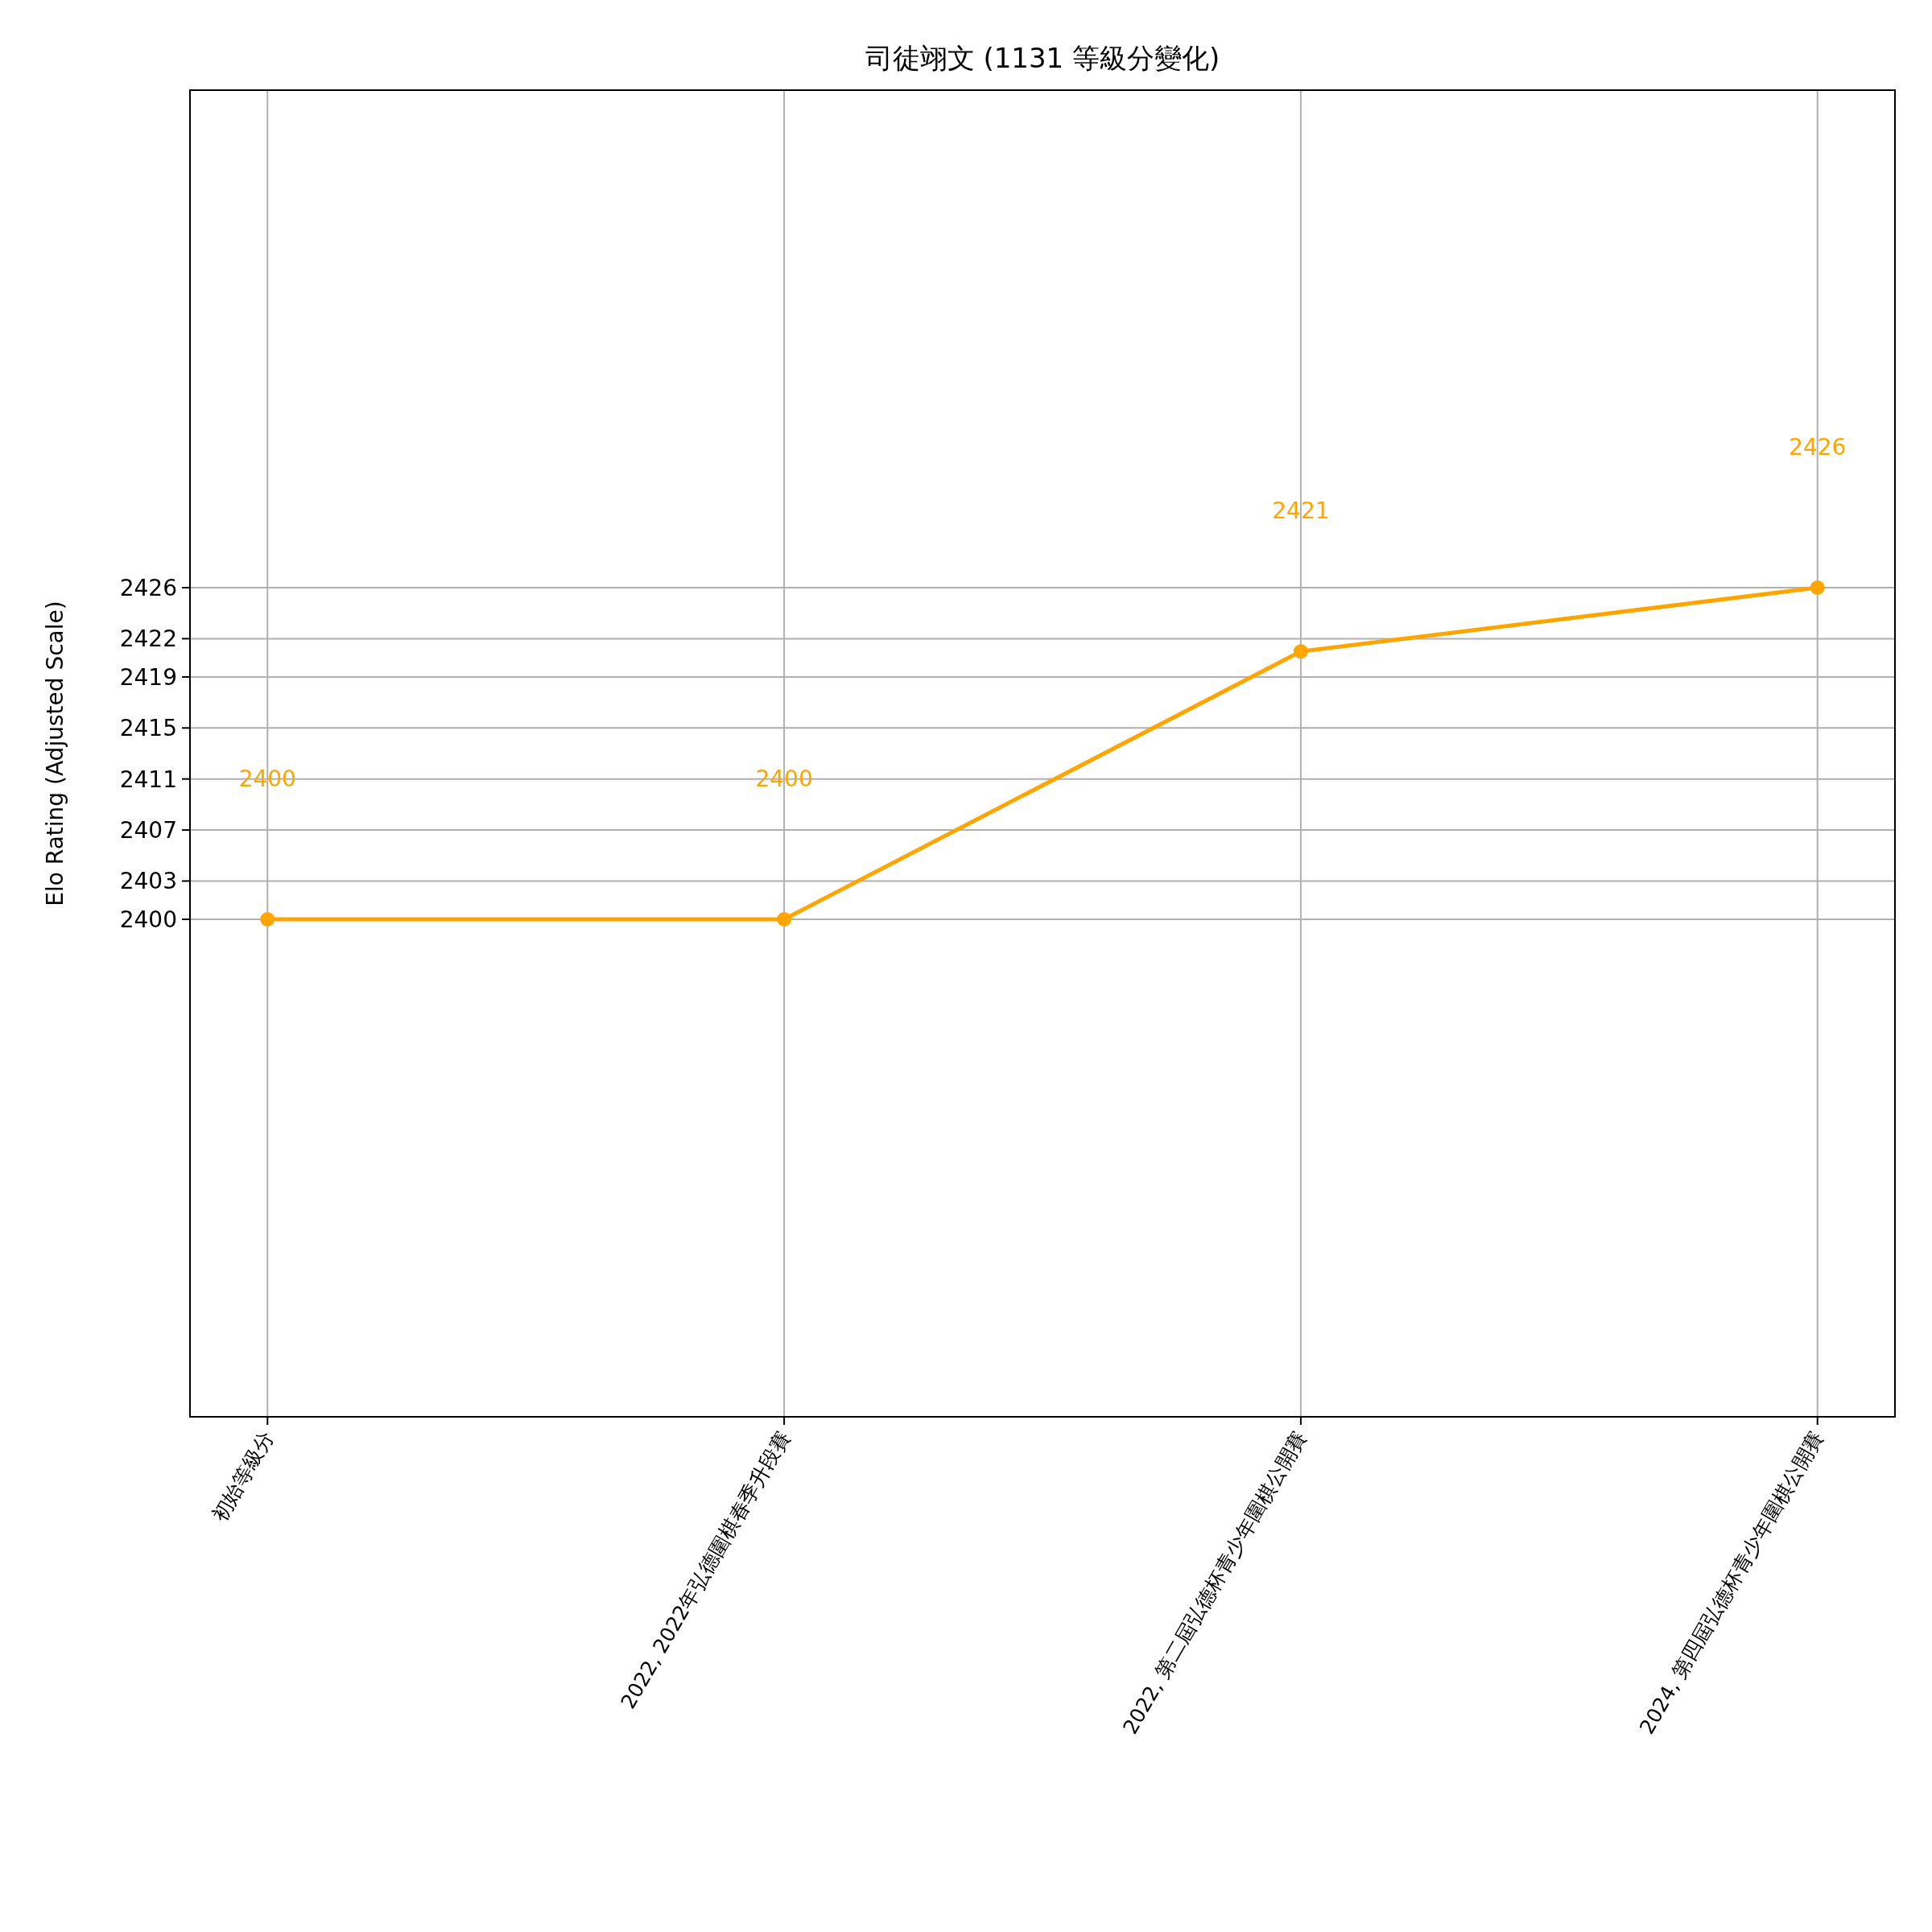  Describe the element at coordinates (243, 1476) in the screenshot. I see `x-tick-label: 初始等級分` at that location.